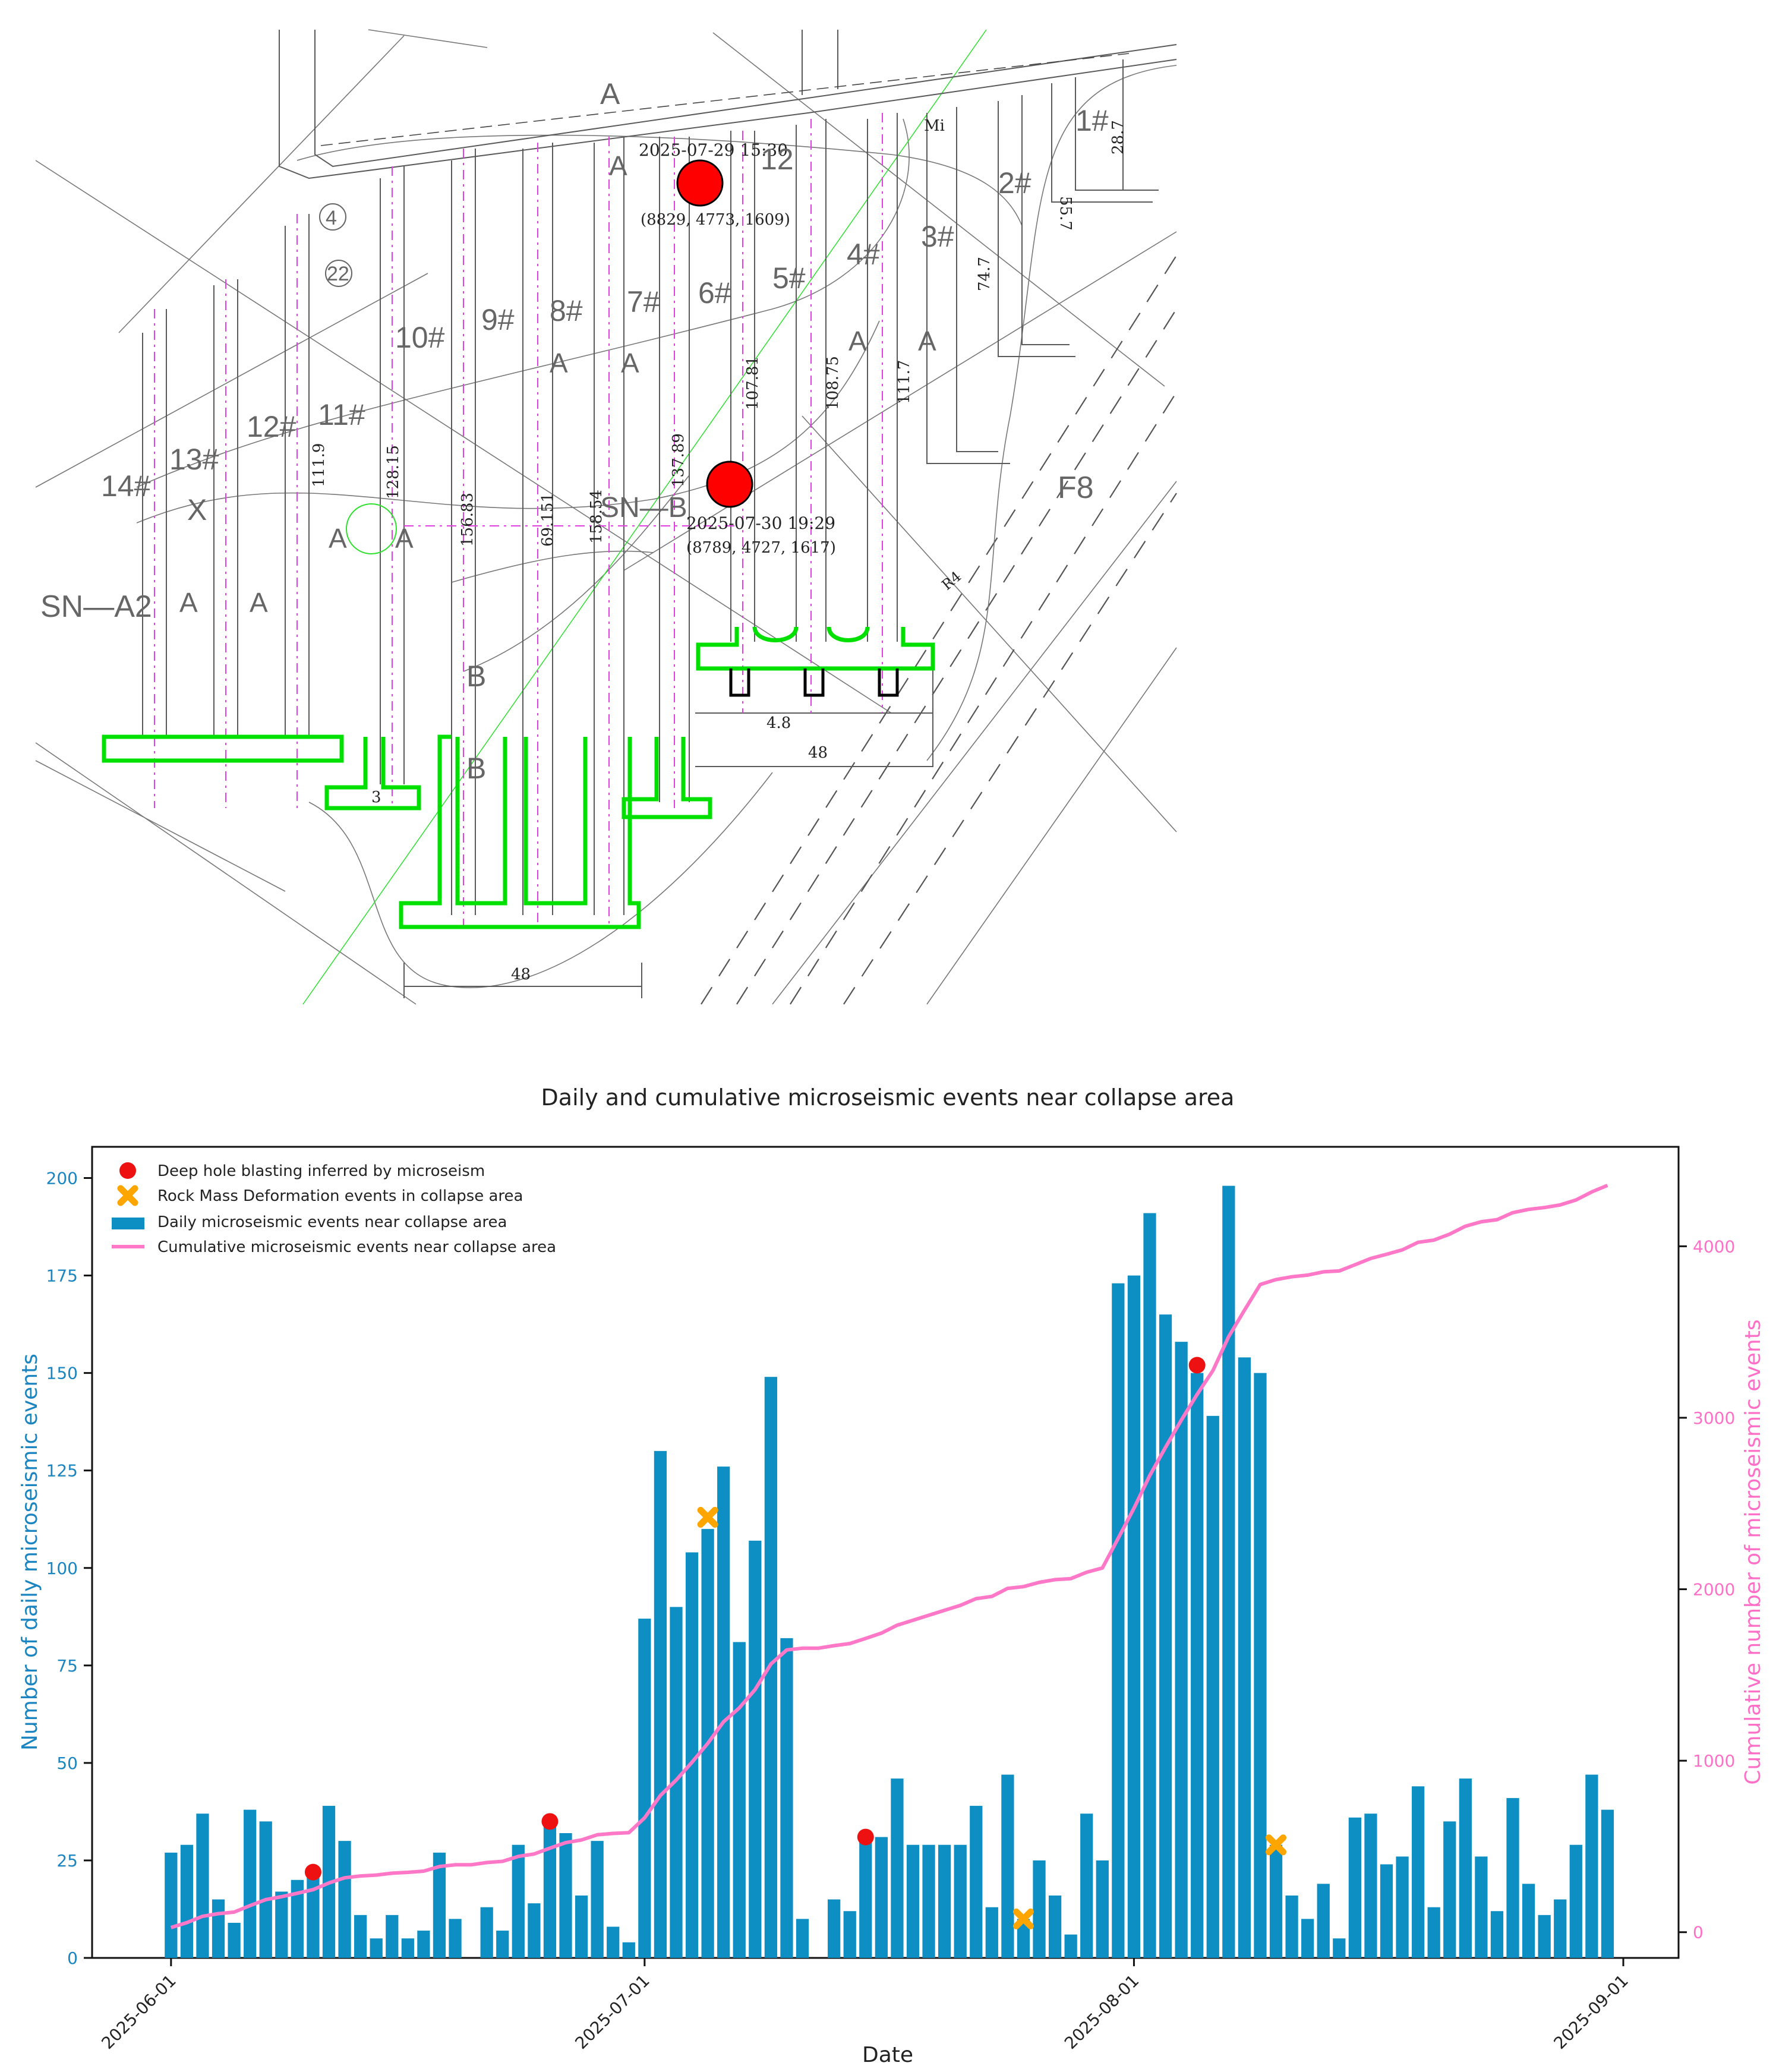 Image resolution: width=1776 pixels, height=2072 pixels. I want to click on svg-text: 10#, so click(420, 337).